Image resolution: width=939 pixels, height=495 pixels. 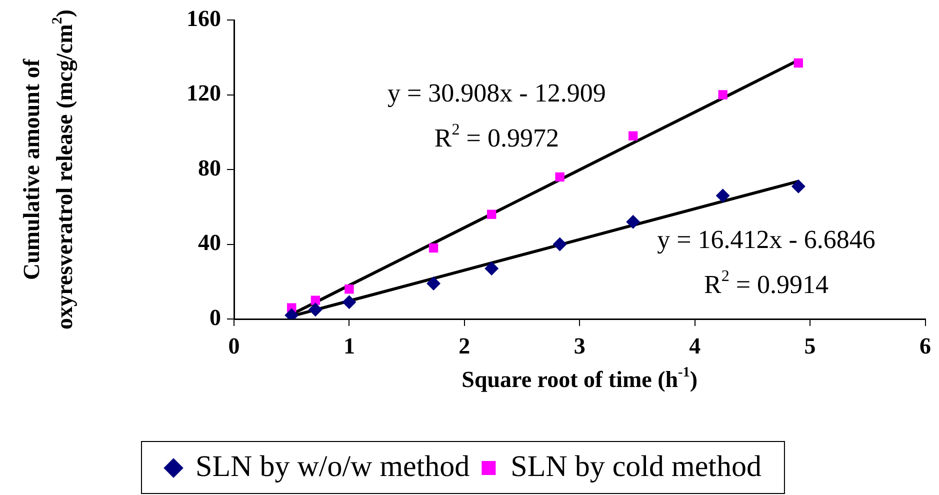 I want to click on annotation: y = 16.412x - 6.6846, so click(x=766, y=239).